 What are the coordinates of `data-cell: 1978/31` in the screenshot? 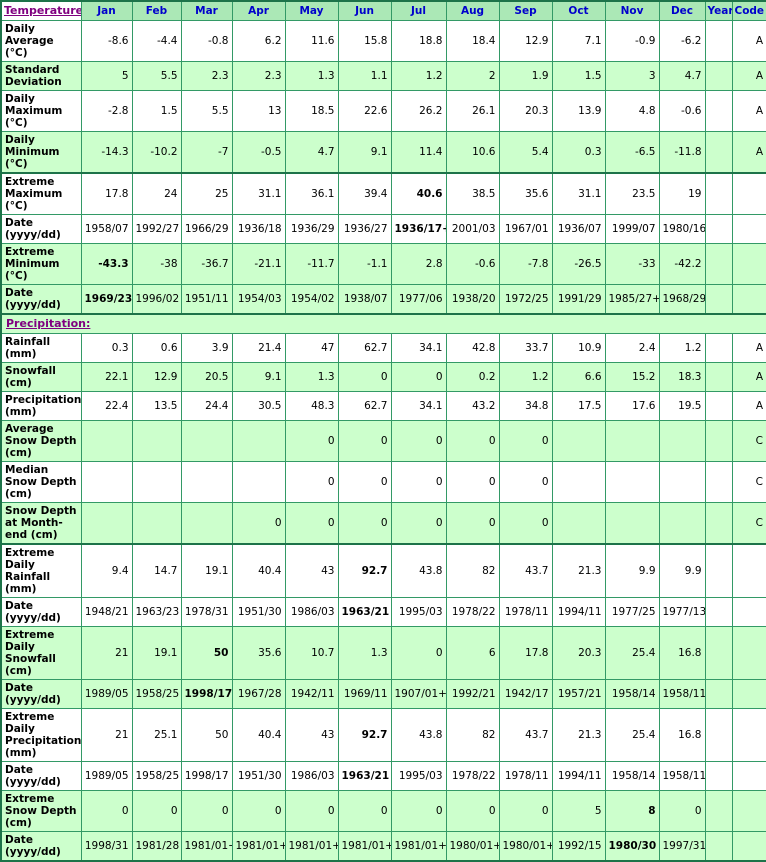 It's located at (206, 612).